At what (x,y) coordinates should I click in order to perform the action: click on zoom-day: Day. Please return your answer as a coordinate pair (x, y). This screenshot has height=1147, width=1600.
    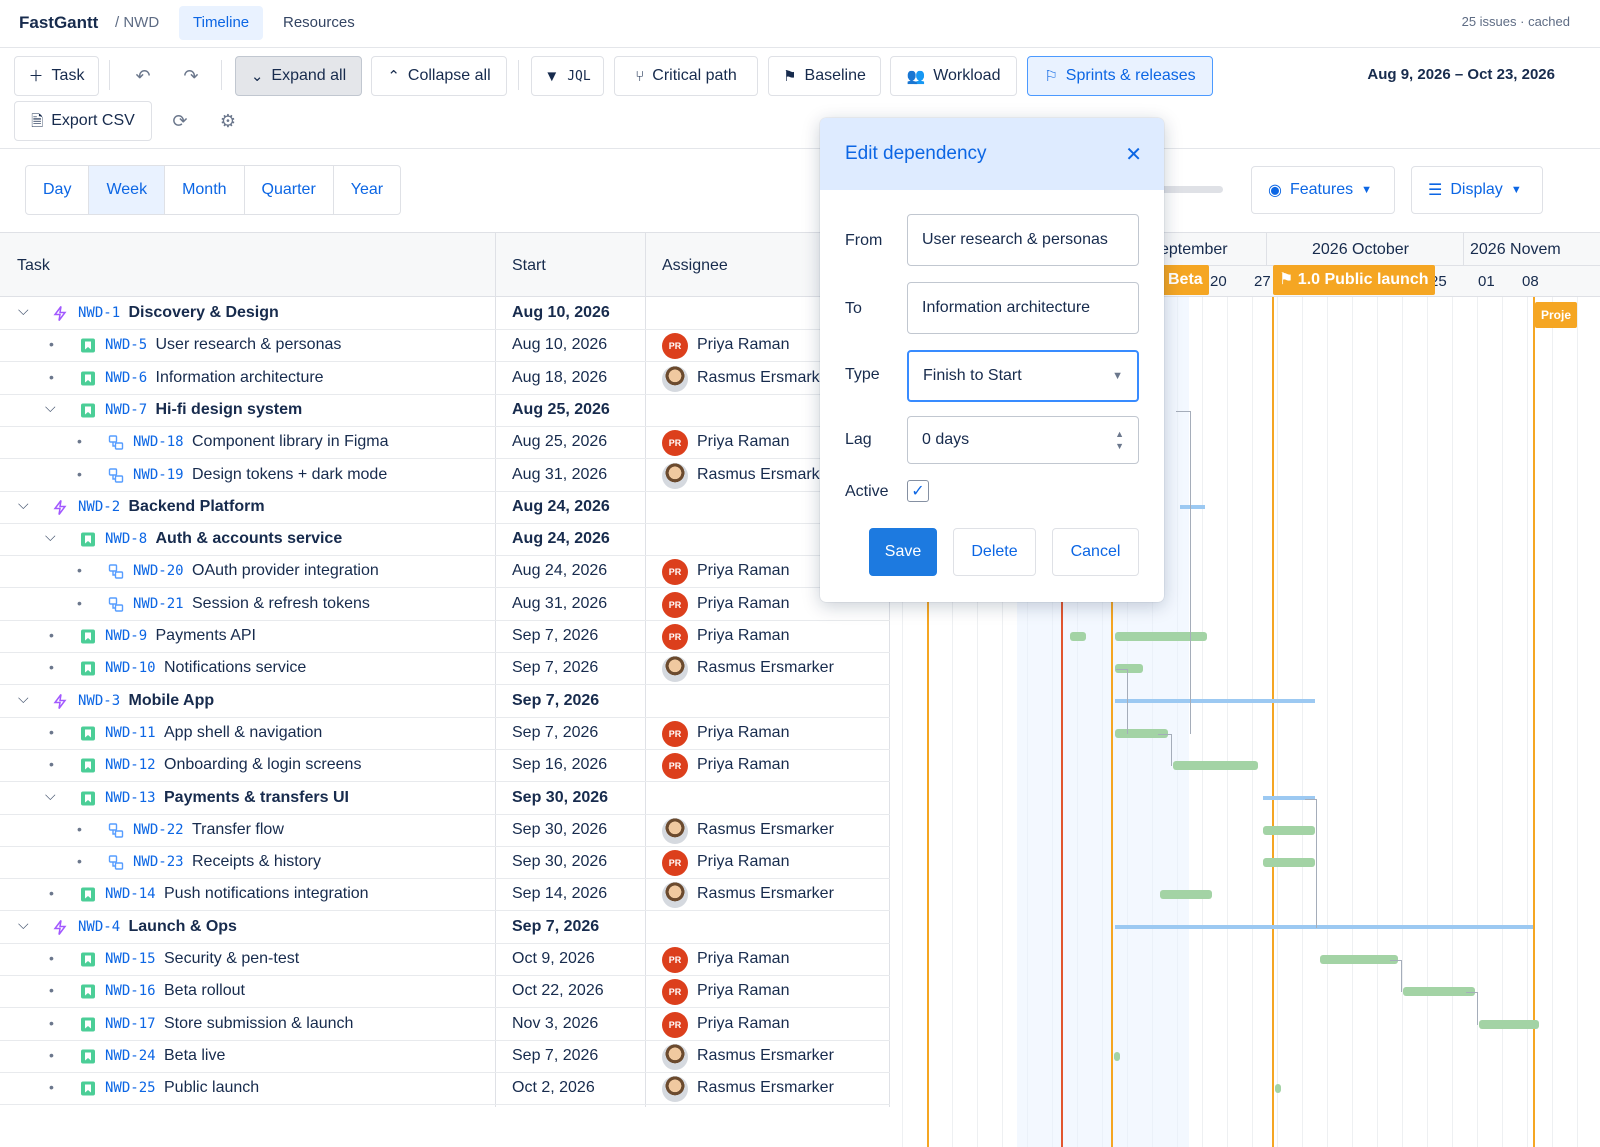
    Looking at the image, I should click on (58, 190).